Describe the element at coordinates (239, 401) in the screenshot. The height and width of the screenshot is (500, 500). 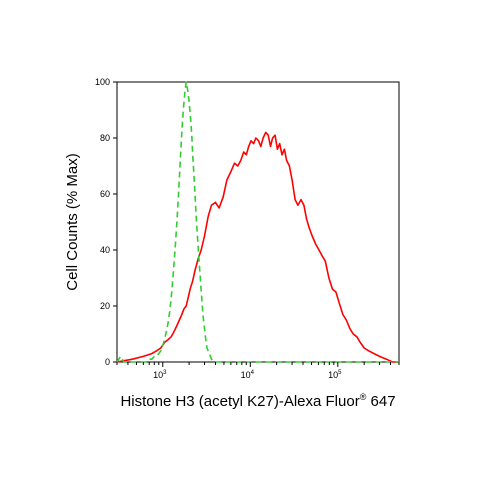
I see `x-axis-title-main: Histone H3 (acetyl K27)-Alexa Fluor` at that location.